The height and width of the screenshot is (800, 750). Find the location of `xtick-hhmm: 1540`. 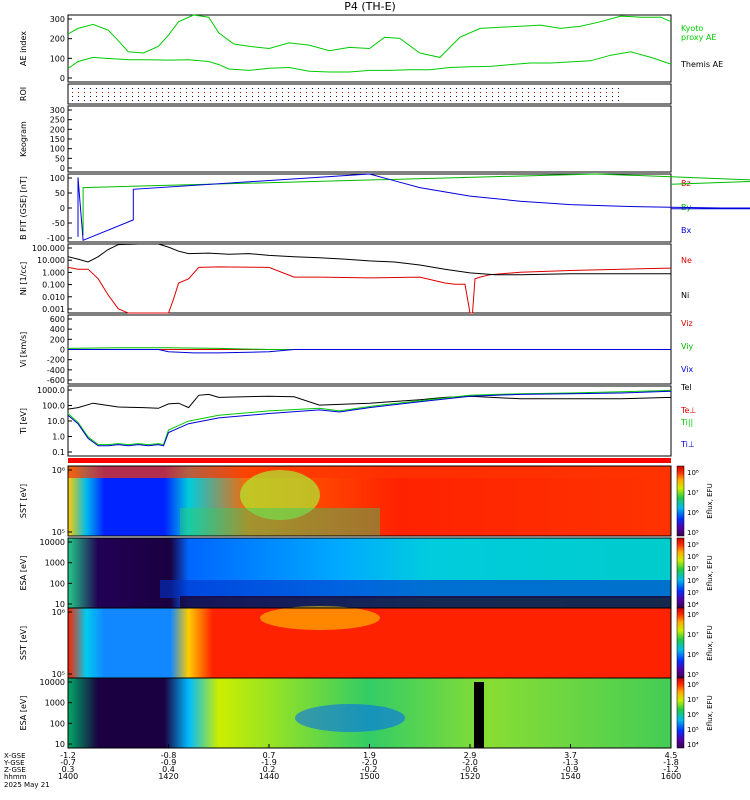

xtick-hhmm: 1540 is located at coordinates (570, 776).